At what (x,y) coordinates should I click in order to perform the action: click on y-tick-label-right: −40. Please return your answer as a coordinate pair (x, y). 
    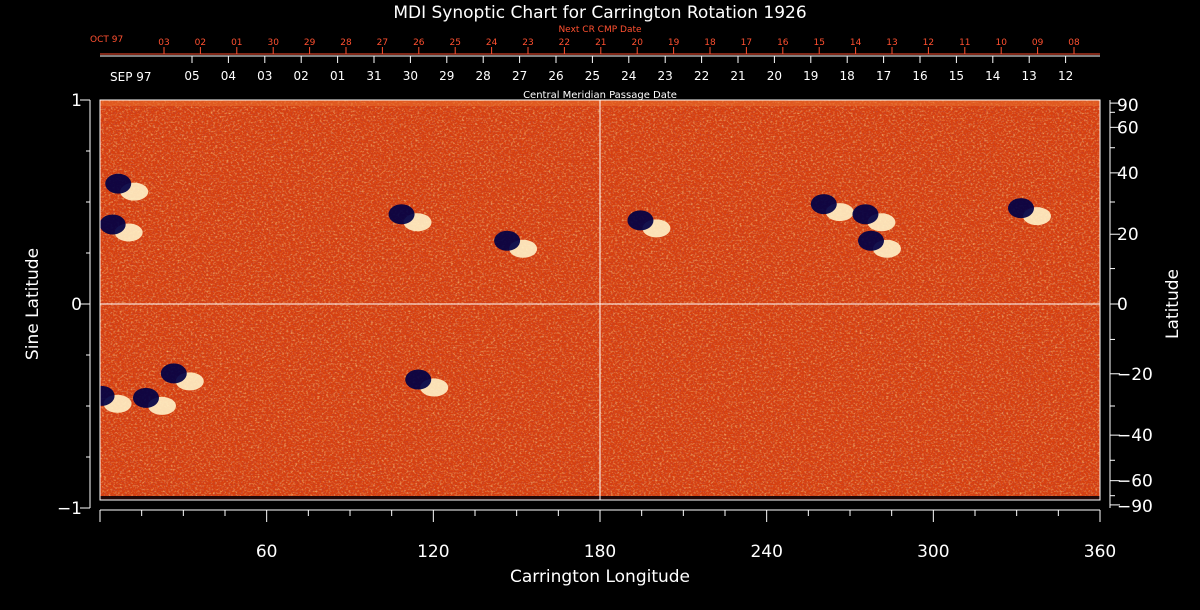
    Looking at the image, I should click on (1135, 436).